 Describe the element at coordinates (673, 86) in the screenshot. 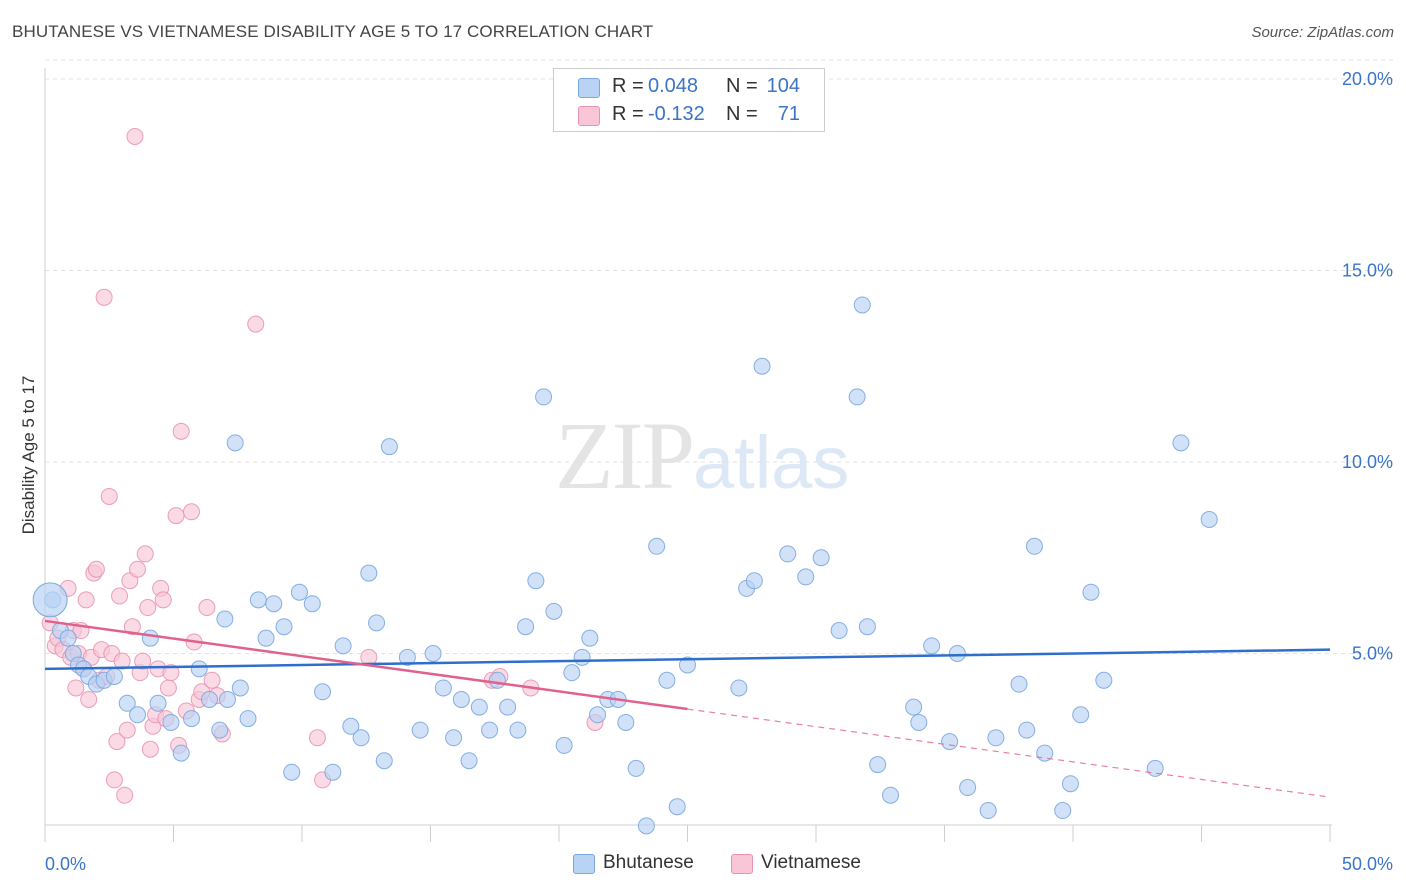

I see `legend-r-value: 0.048` at that location.